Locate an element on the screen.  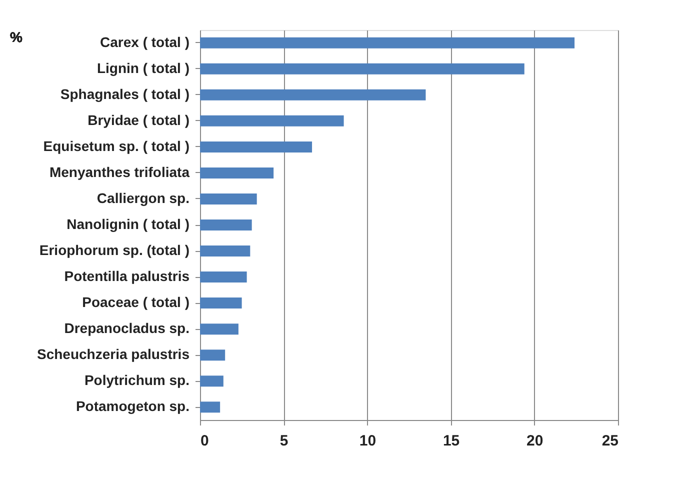
x-tick-label: 5 is located at coordinates (284, 441).